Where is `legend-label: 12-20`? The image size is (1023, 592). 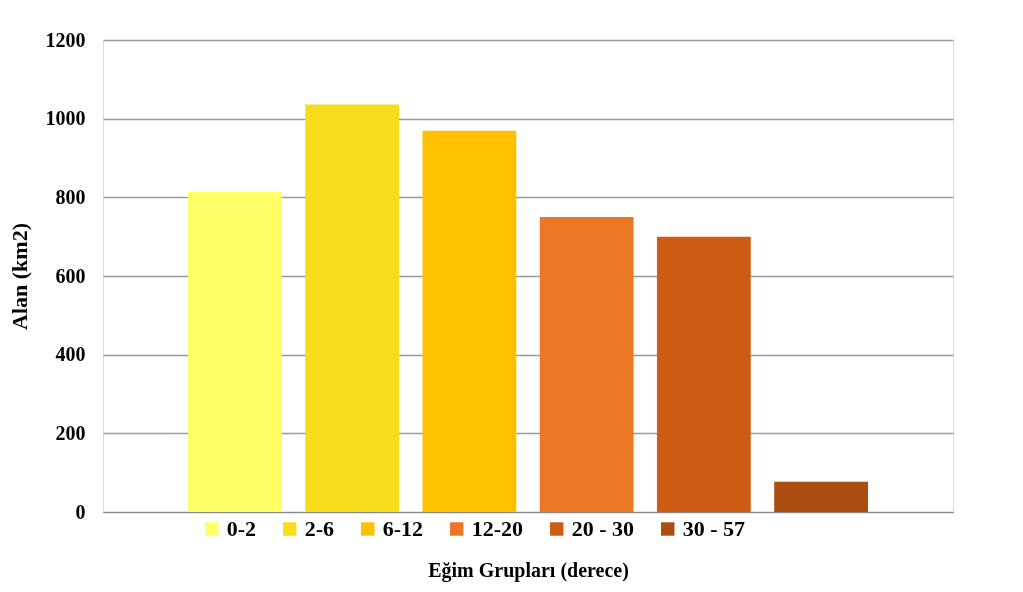
legend-label: 12-20 is located at coordinates (497, 528).